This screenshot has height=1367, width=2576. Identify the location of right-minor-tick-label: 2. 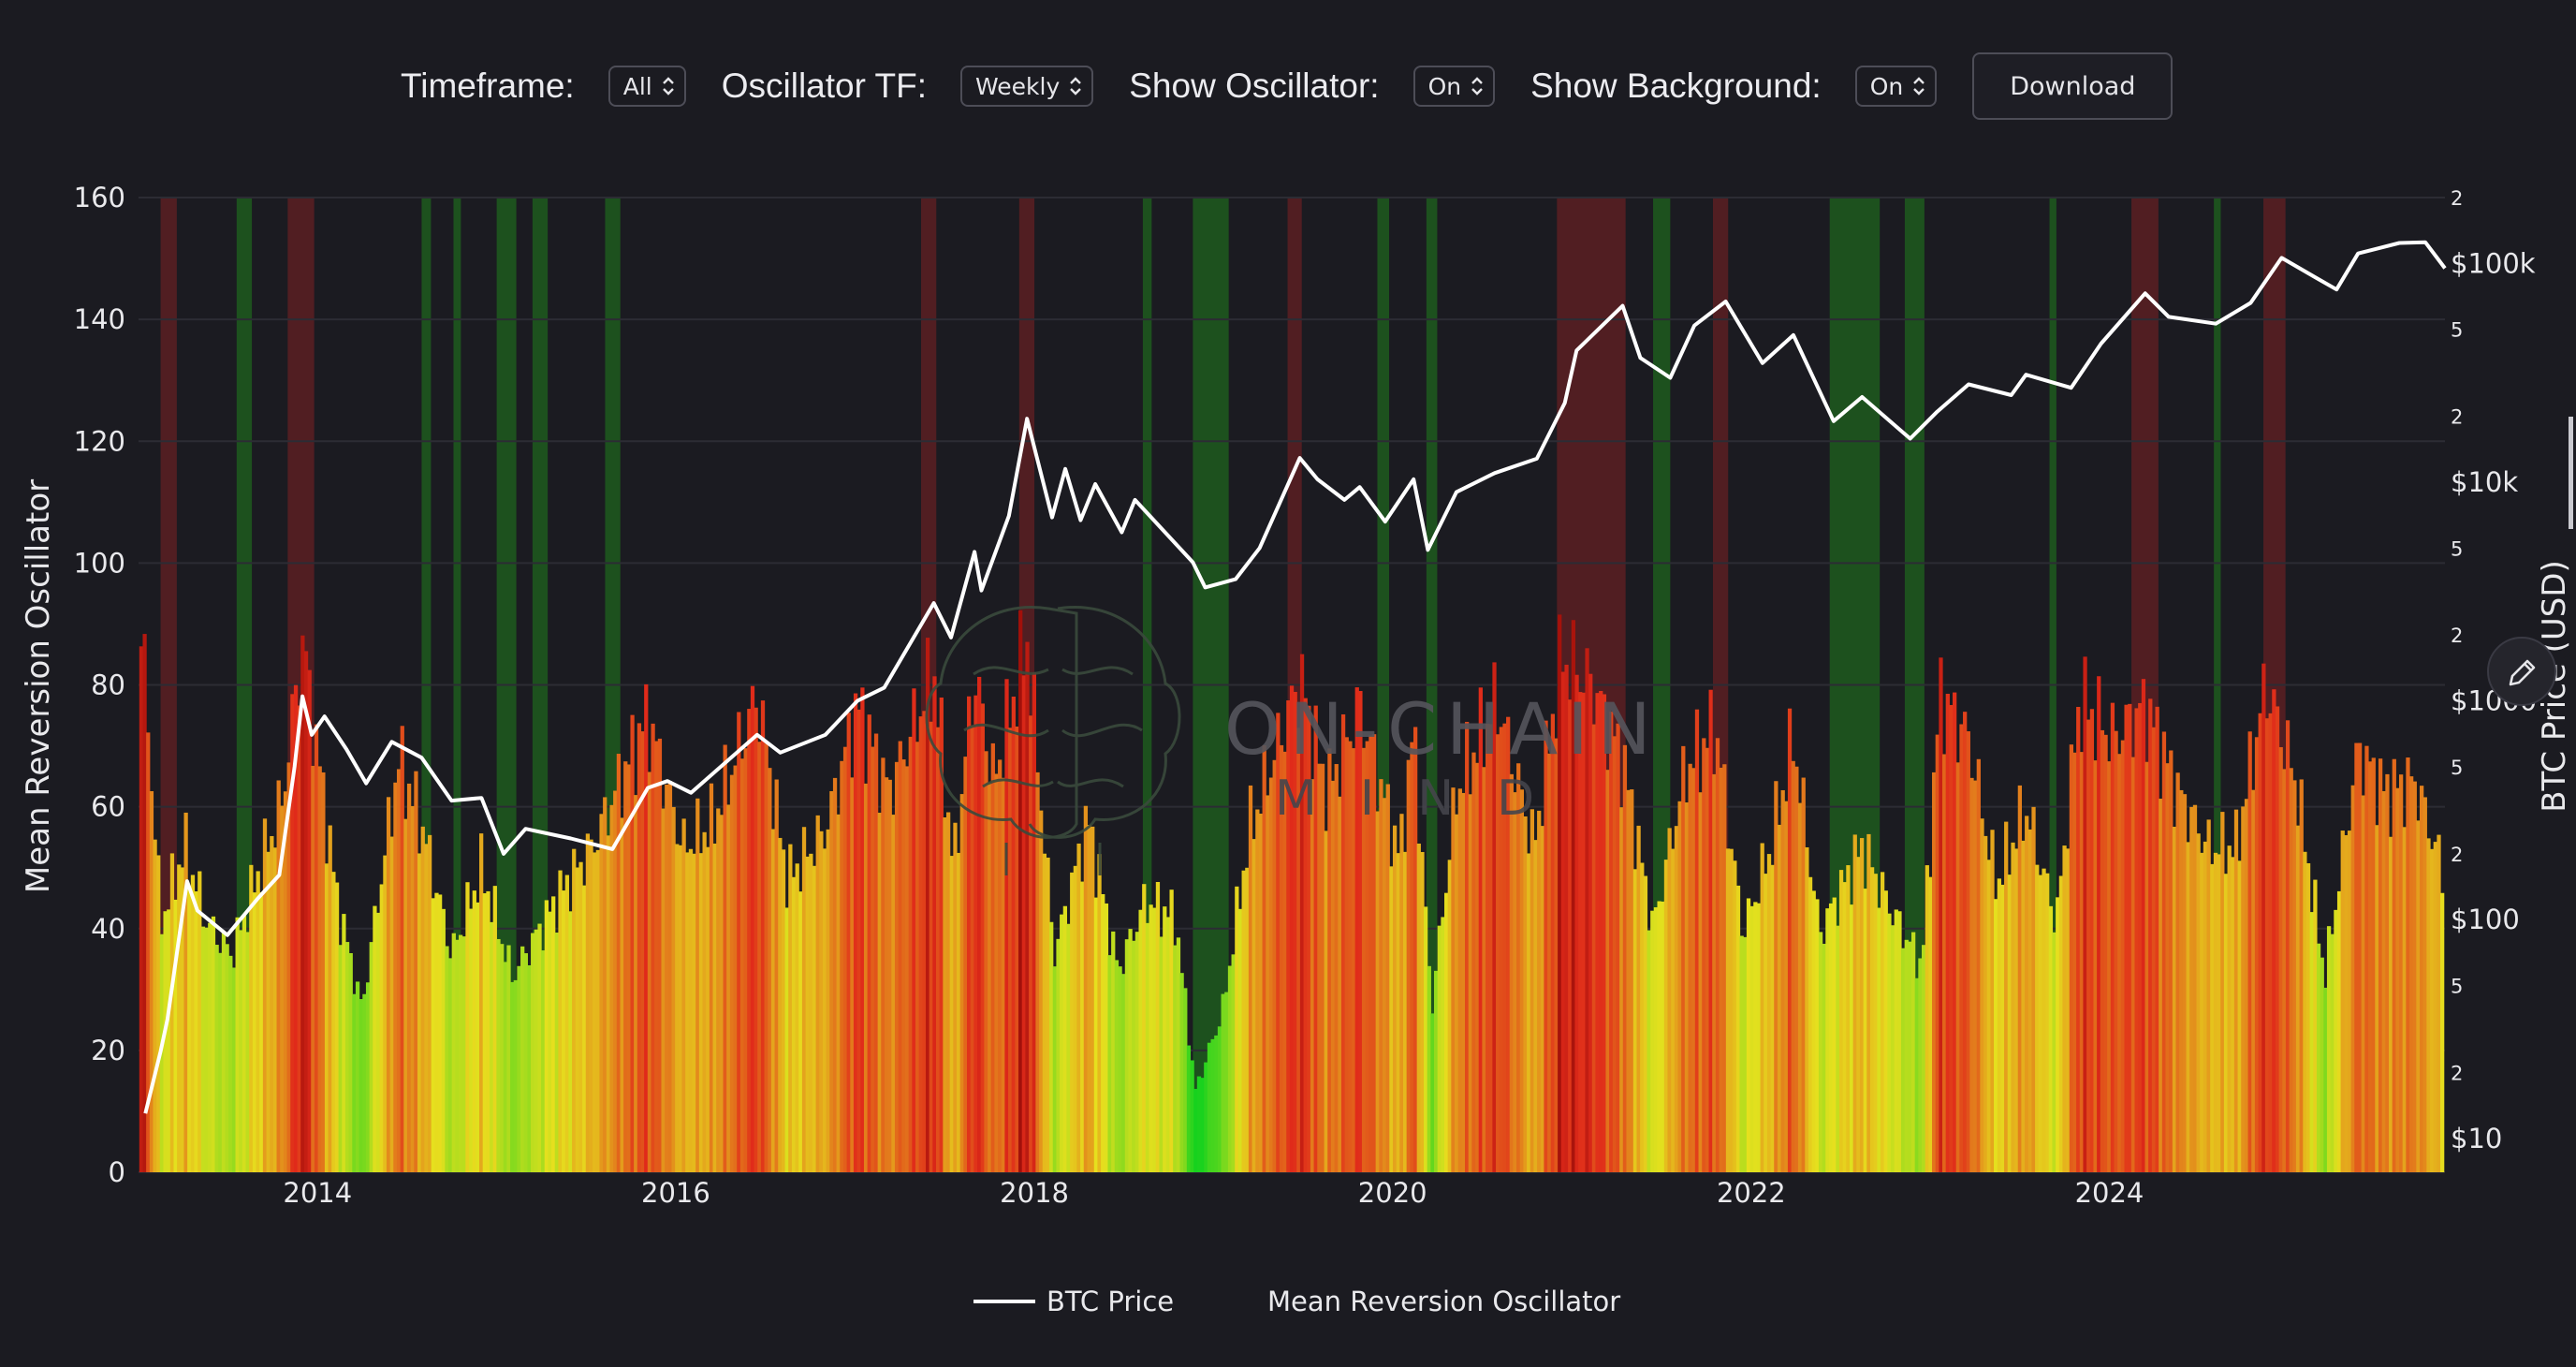
(2457, 855).